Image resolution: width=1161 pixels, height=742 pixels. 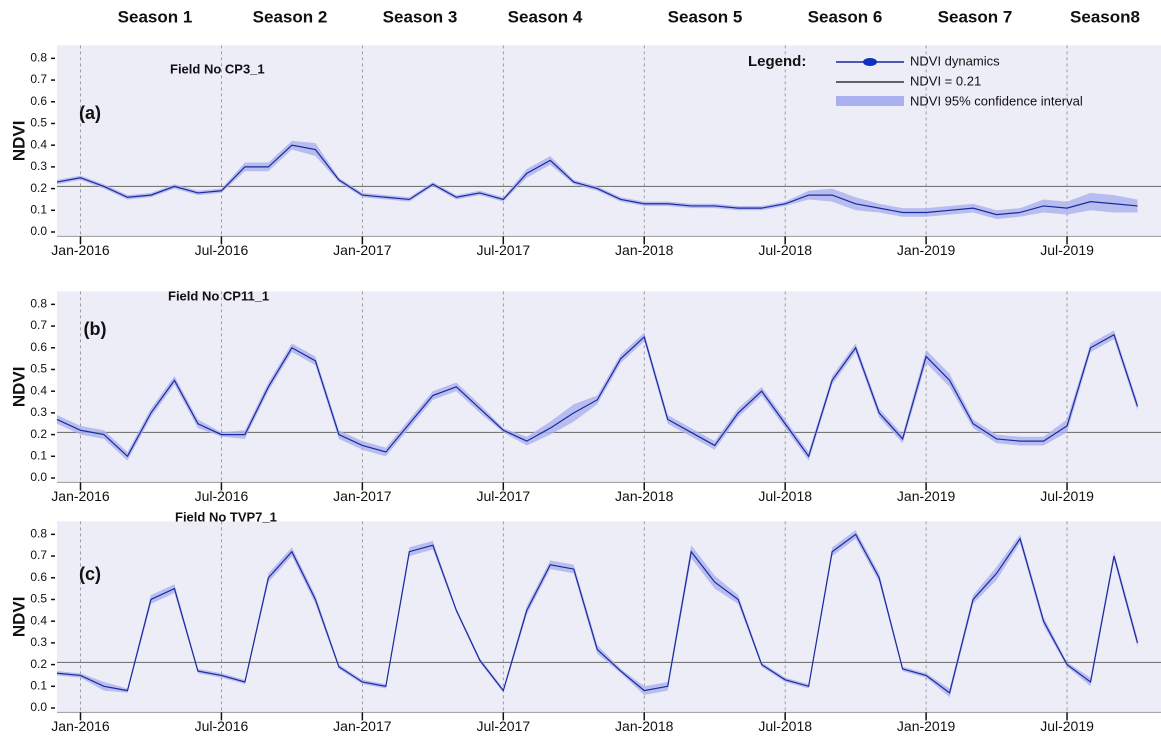 I want to click on legend-marker, so click(x=870, y=62).